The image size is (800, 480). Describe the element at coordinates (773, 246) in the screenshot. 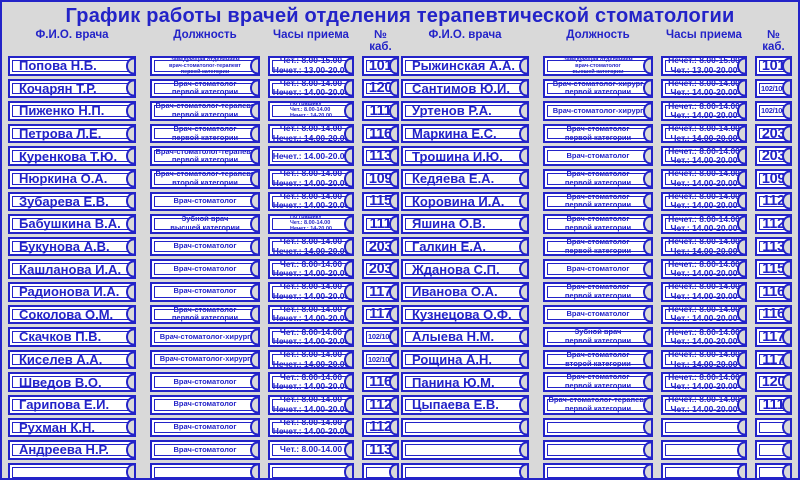

I see `room-number: 113` at that location.